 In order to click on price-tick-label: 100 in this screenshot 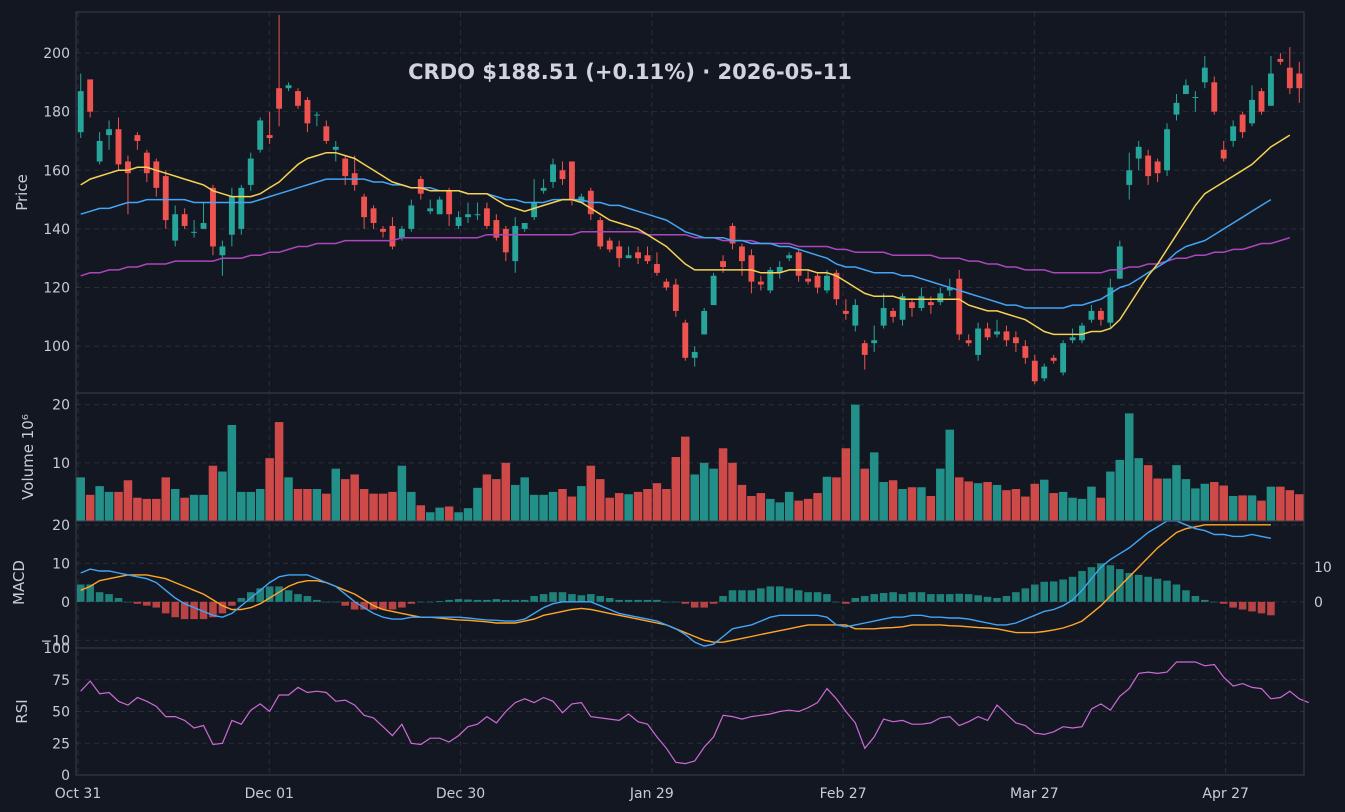, I will do `click(56, 347)`.